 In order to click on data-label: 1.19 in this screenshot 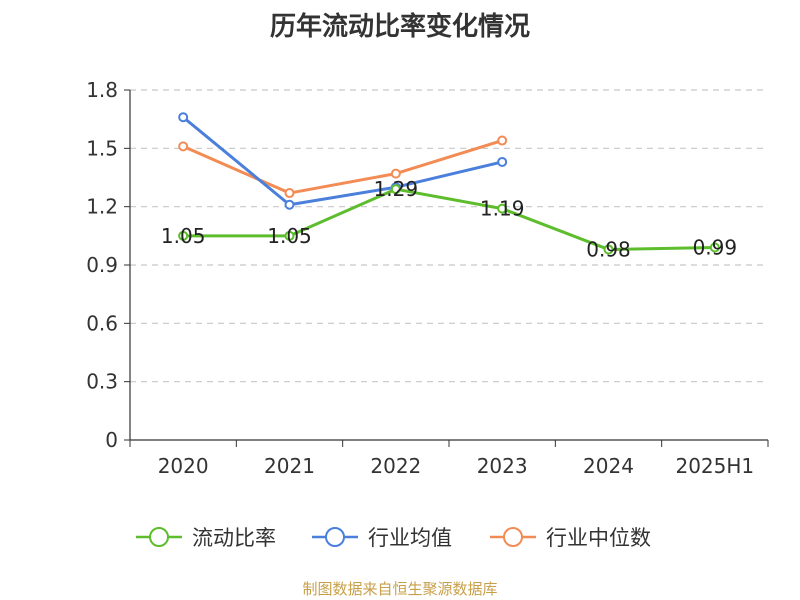, I will do `click(502, 209)`.